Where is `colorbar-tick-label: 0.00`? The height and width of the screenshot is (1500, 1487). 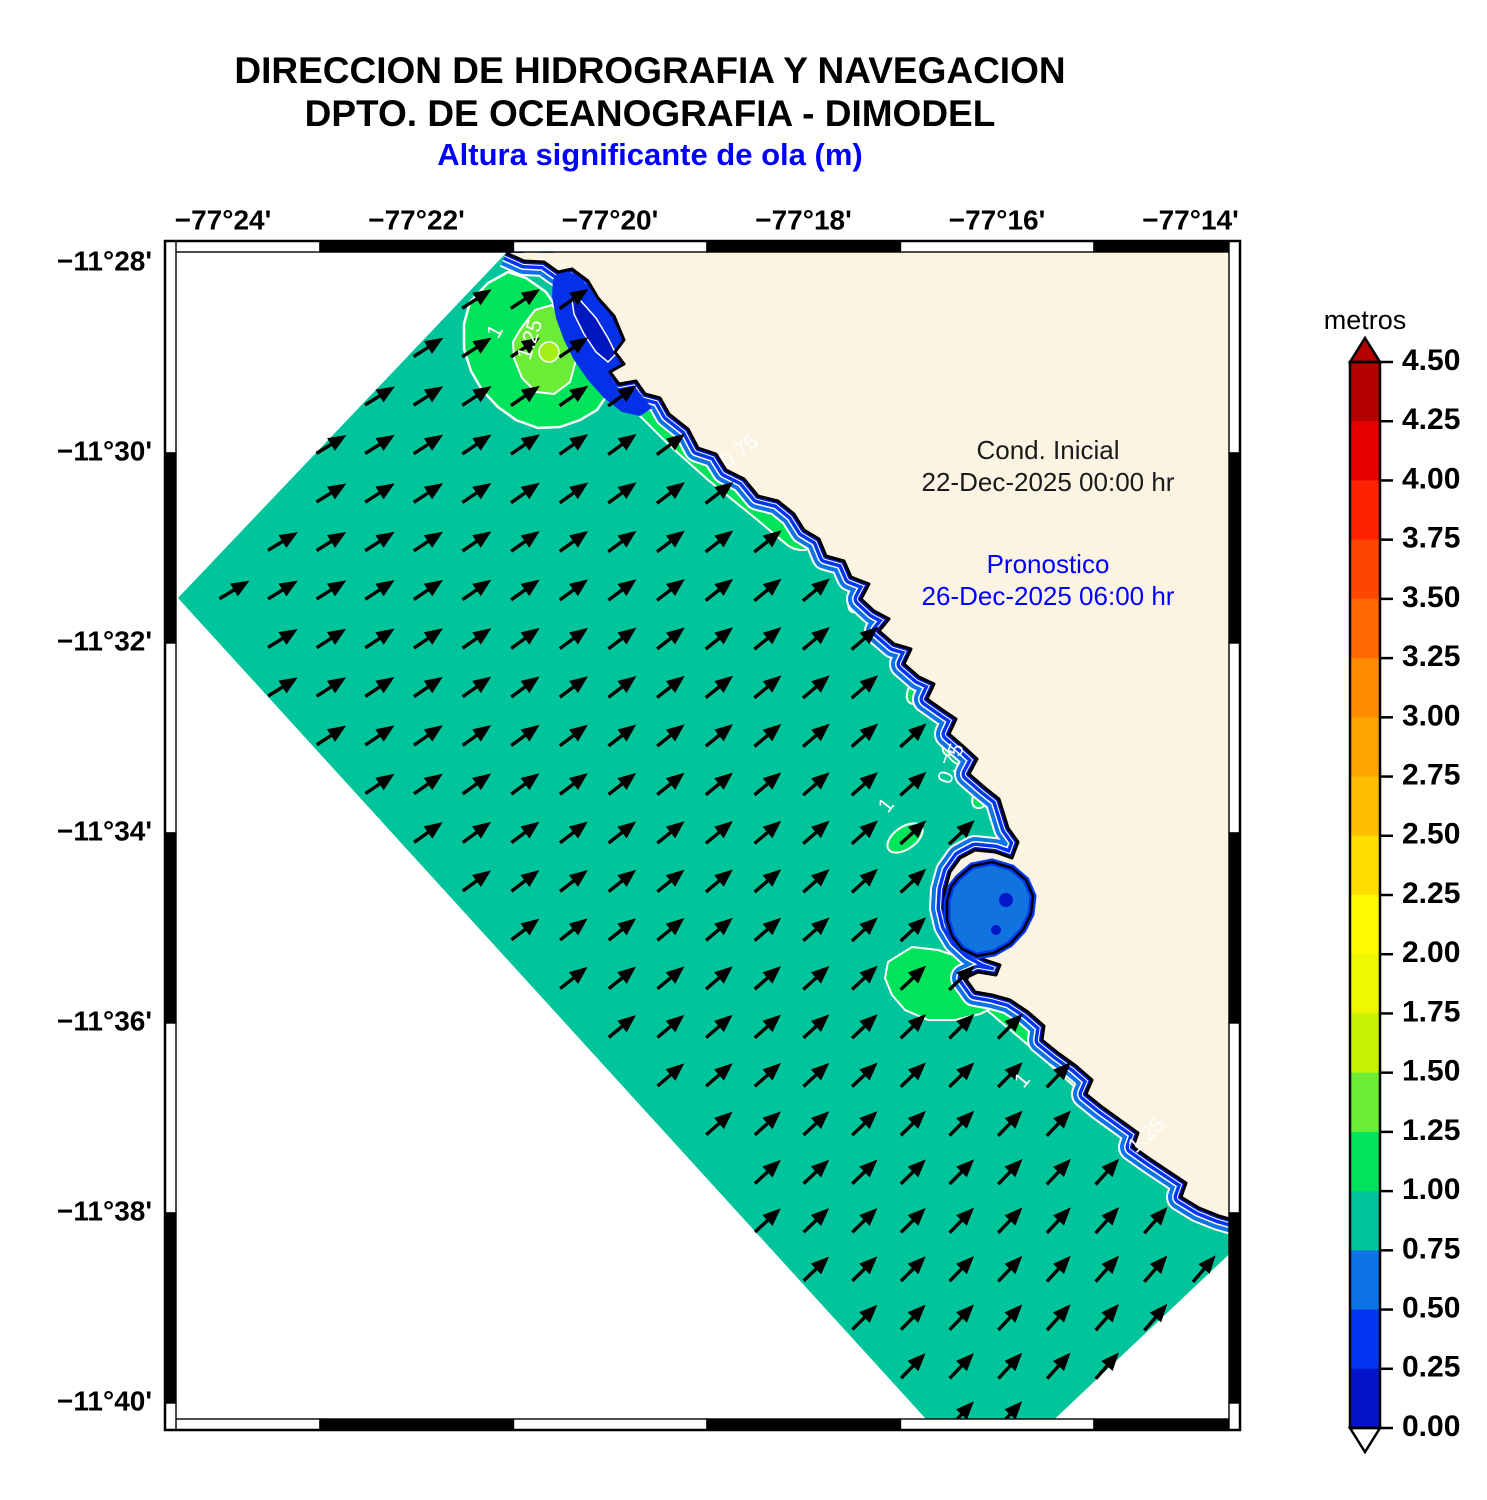 colorbar-tick-label: 0.00 is located at coordinates (1431, 1426).